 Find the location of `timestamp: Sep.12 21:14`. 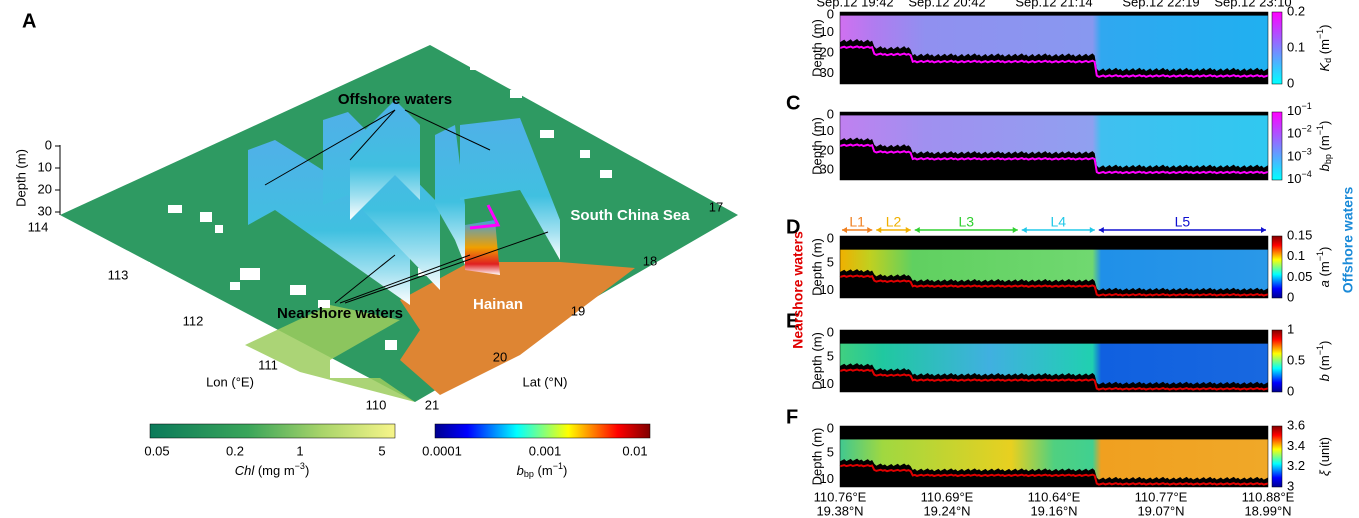

timestamp: Sep.12 21:14 is located at coordinates (1053, 4).